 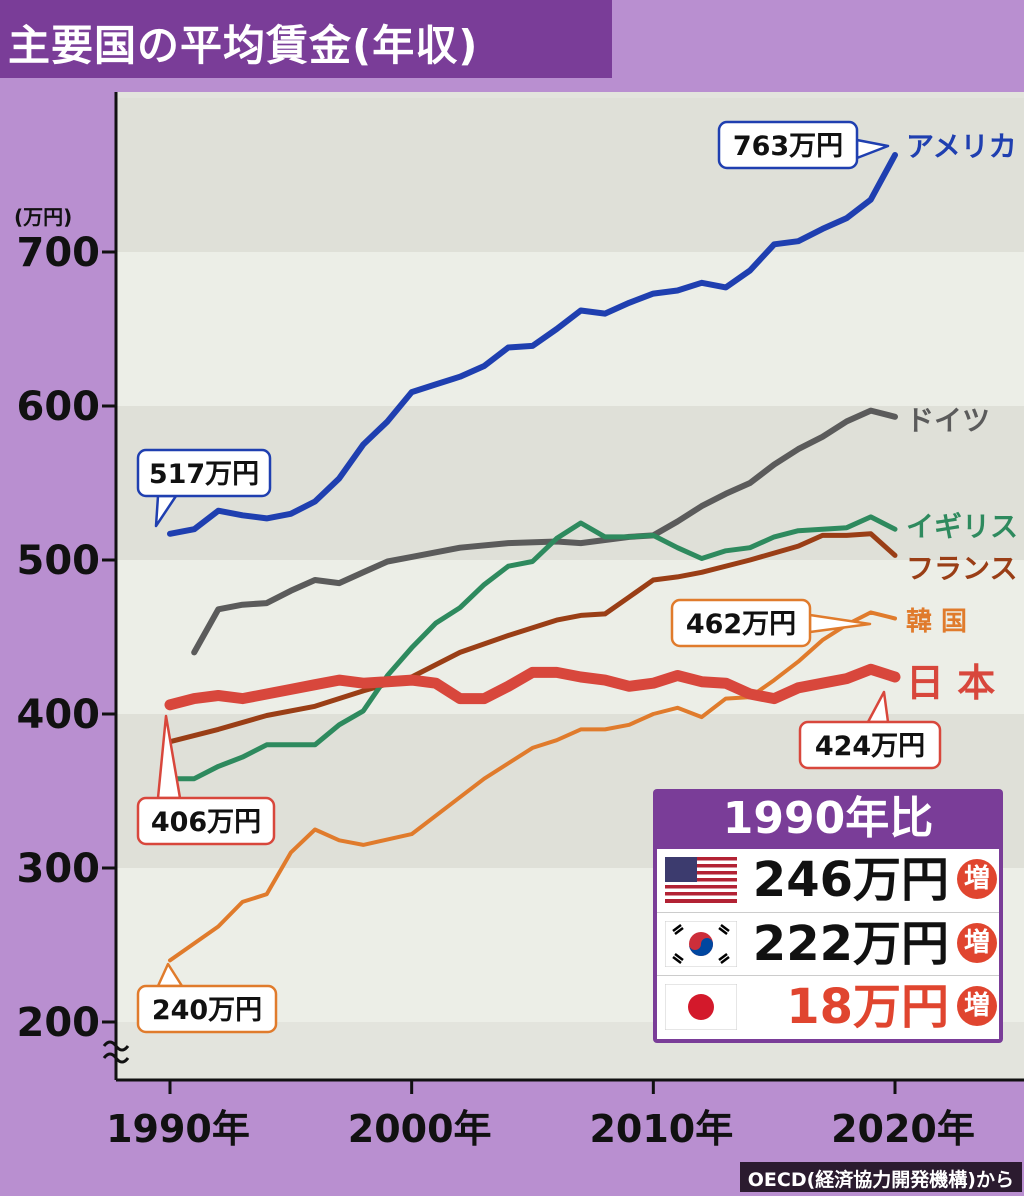 What do you see at coordinates (903, 1129) in the screenshot?
I see `x-tick-label: 2020年` at bounding box center [903, 1129].